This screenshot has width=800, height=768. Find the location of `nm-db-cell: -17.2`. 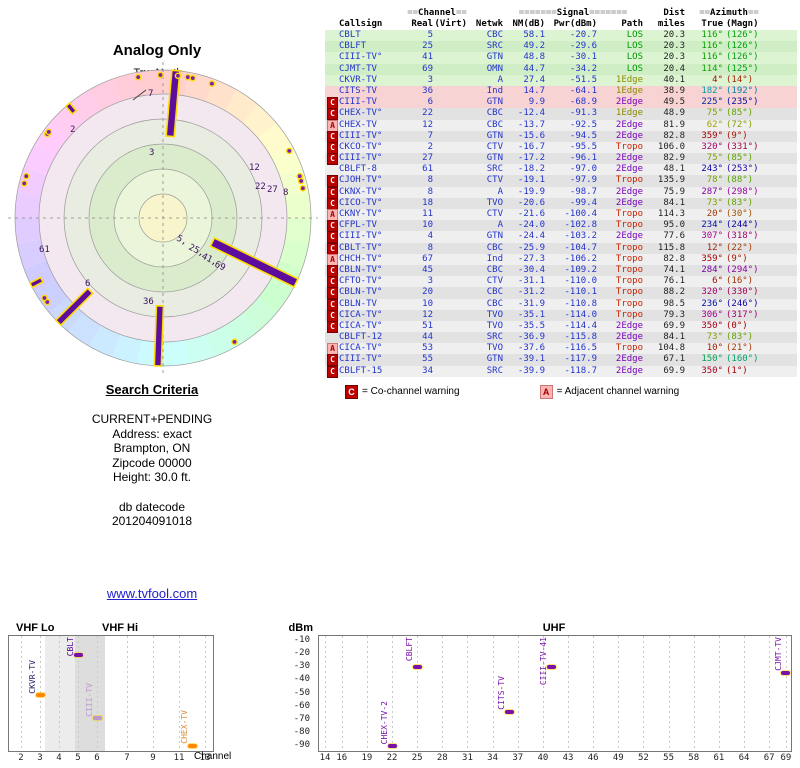

nm-db-cell: -17.2 is located at coordinates (531, 158).